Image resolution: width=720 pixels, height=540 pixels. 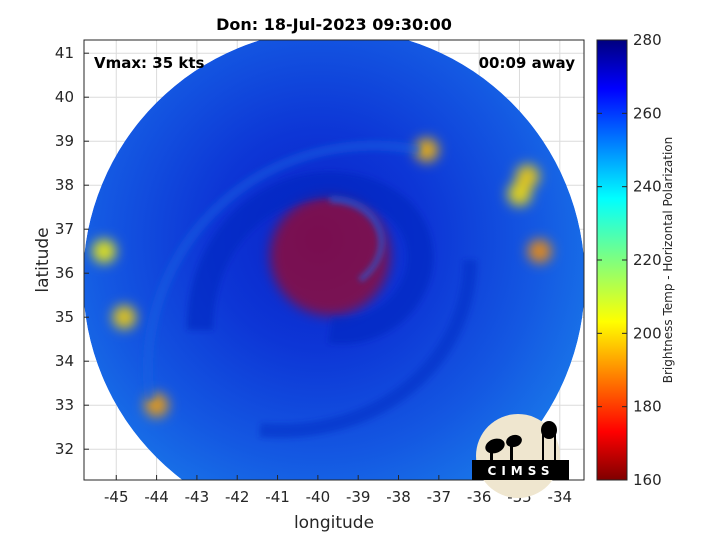 What do you see at coordinates (520, 456) in the screenshot?
I see `cimss-logo: CIMSS` at bounding box center [520, 456].